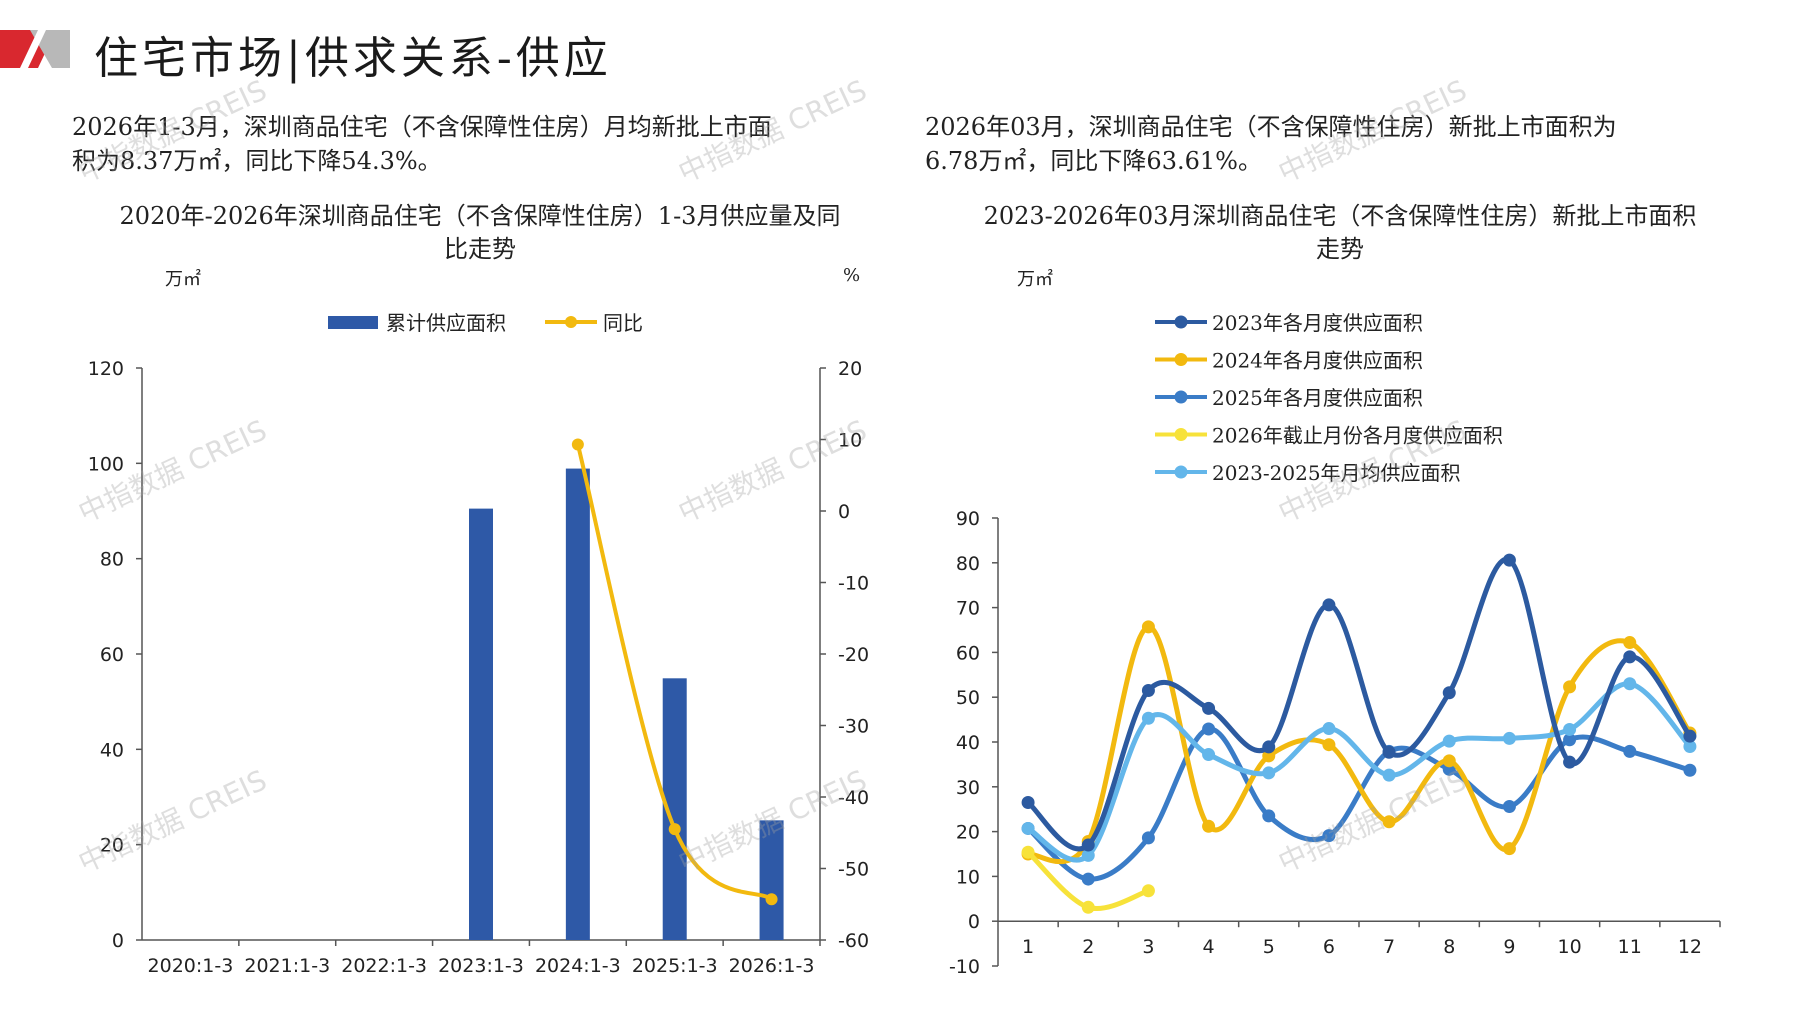 This screenshot has height=1010, width=1797. What do you see at coordinates (353, 322) in the screenshot?
I see `legend-swatch-bar` at bounding box center [353, 322].